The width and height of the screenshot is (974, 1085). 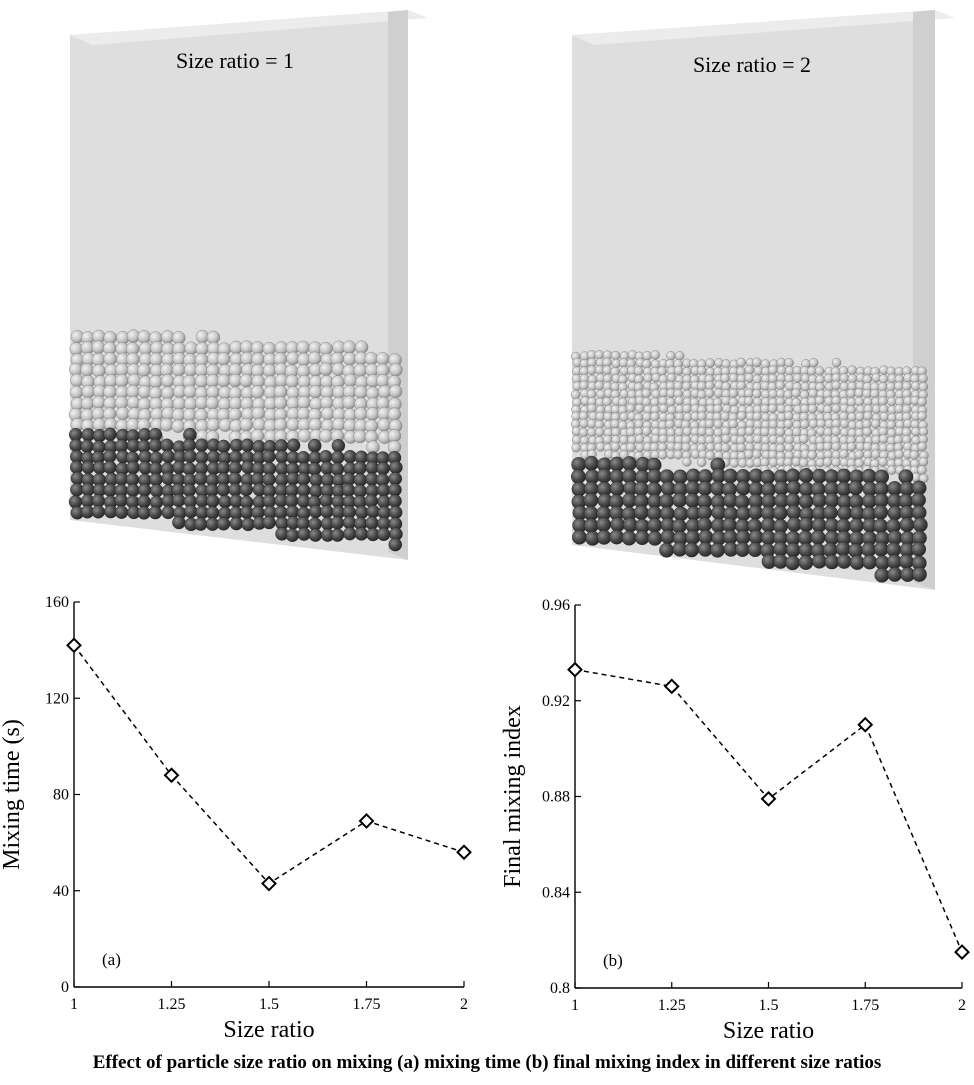 What do you see at coordinates (269, 1004) in the screenshot?
I see `x-tick-label: 1.5` at bounding box center [269, 1004].